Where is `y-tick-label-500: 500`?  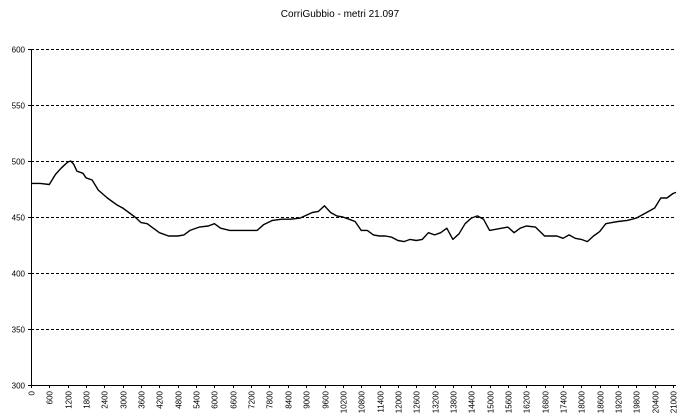
y-tick-label-500: 500 is located at coordinates (19, 162).